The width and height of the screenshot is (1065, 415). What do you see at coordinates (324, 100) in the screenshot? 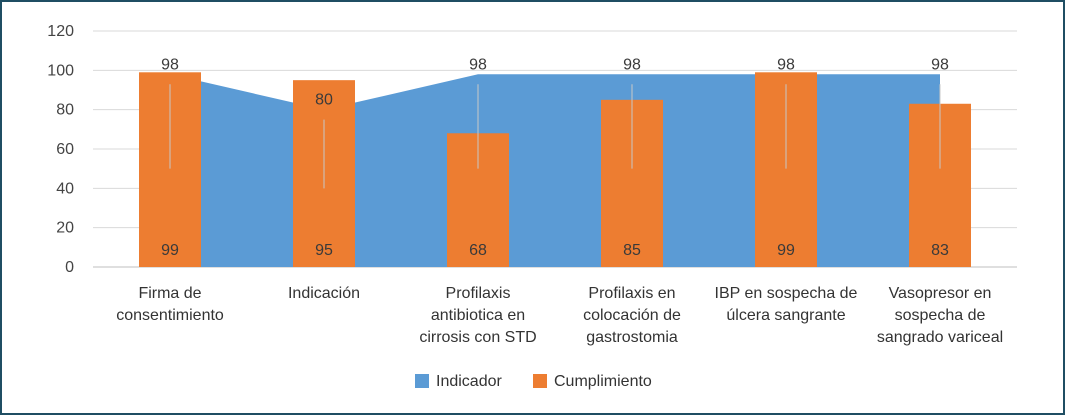
I see `data-label-indicador: 80` at bounding box center [324, 100].